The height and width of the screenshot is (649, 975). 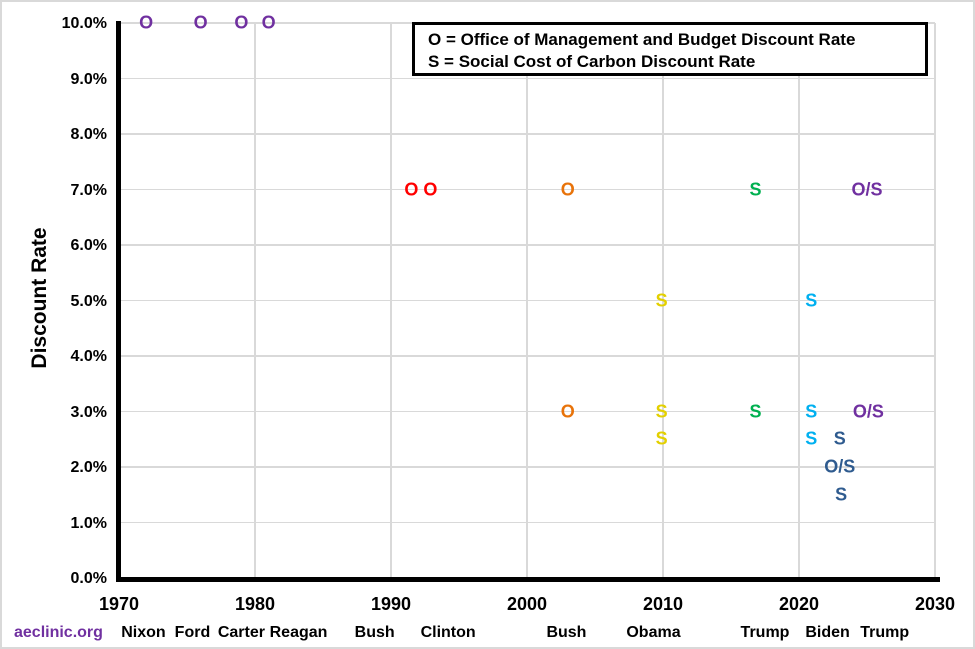 What do you see at coordinates (241, 632) in the screenshot?
I see `president-label-carter: Carter` at bounding box center [241, 632].